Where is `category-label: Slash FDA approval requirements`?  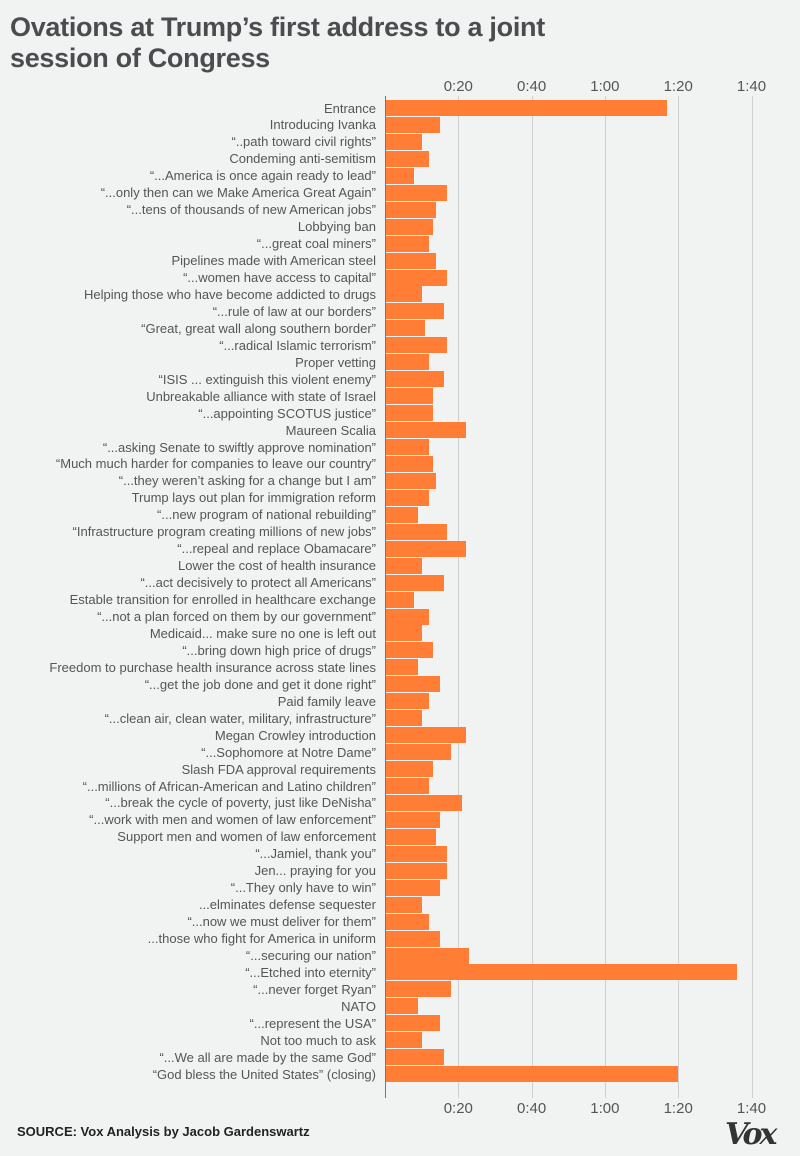 category-label: Slash FDA approval requirements is located at coordinates (278, 769).